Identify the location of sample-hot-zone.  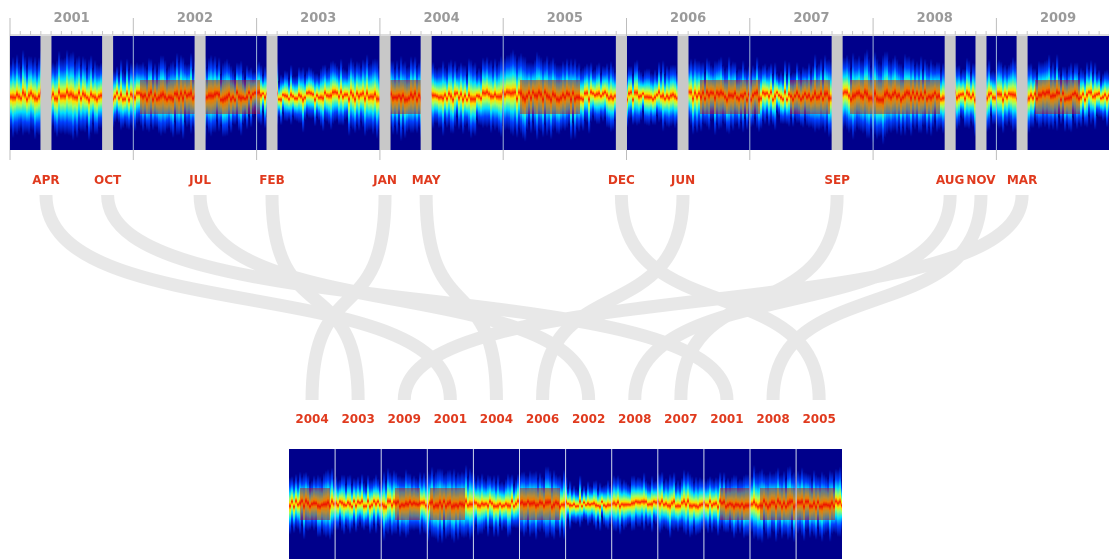
(407, 504).